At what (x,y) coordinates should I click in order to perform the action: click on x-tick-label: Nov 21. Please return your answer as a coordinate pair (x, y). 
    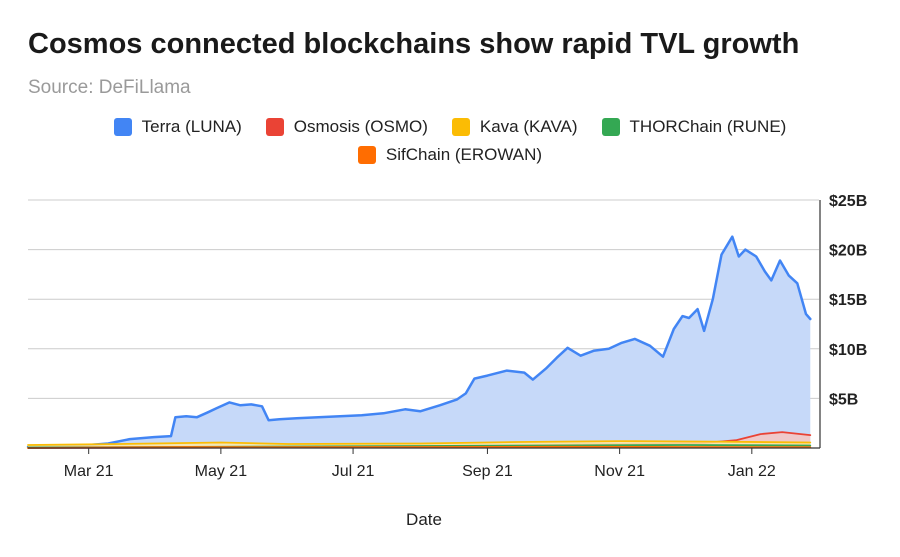
    Looking at the image, I should click on (619, 471).